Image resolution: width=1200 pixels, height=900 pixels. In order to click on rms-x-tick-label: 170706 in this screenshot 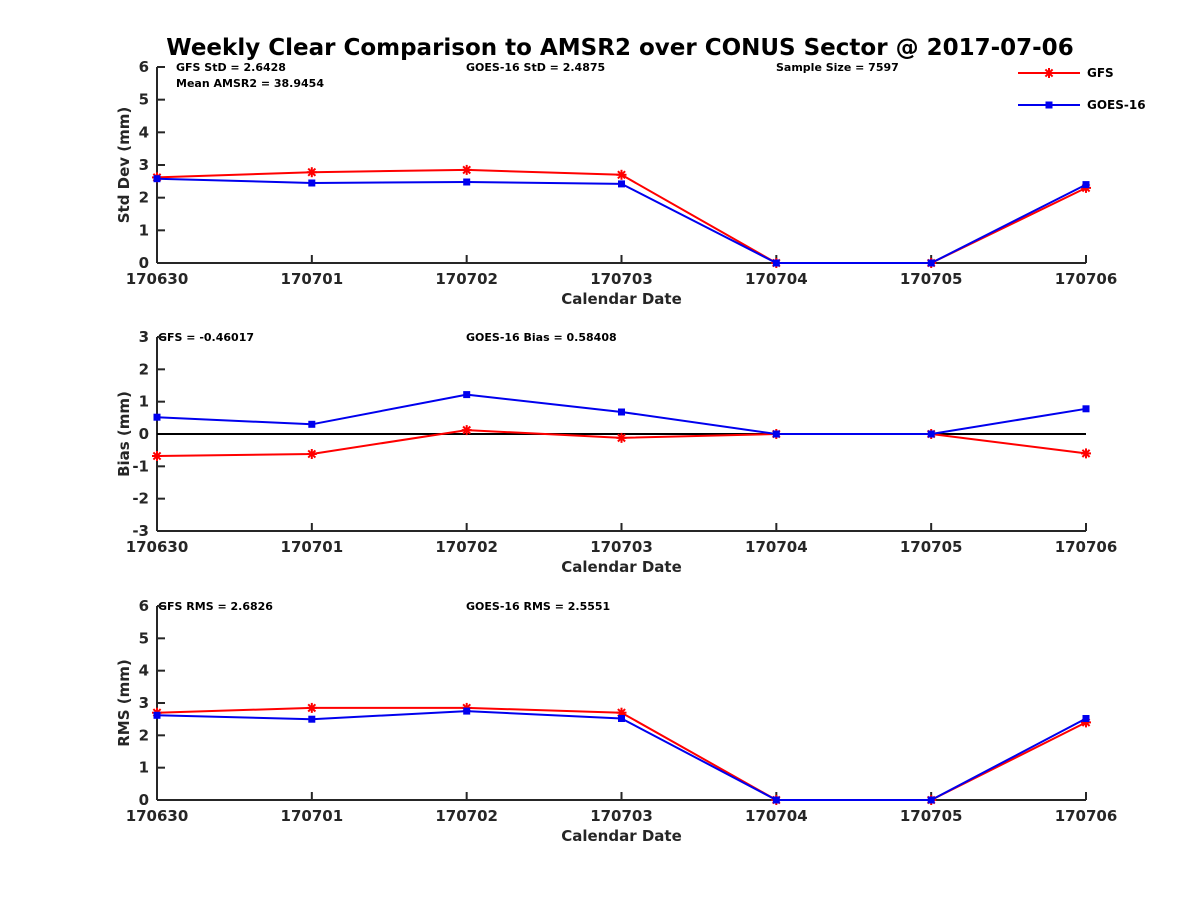, I will do `click(1086, 816)`.